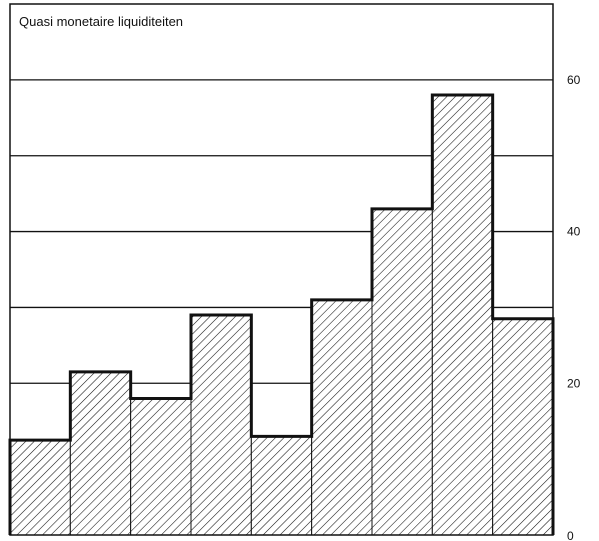  Describe the element at coordinates (574, 307) in the screenshot. I see `y-axis-ticks: 0 20 40 60` at that location.